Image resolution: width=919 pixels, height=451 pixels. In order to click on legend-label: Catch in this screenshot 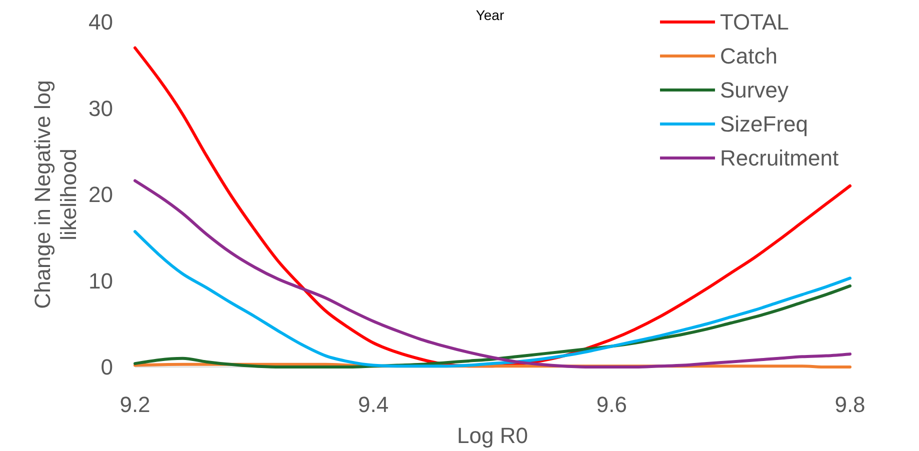, I will do `click(749, 56)`.